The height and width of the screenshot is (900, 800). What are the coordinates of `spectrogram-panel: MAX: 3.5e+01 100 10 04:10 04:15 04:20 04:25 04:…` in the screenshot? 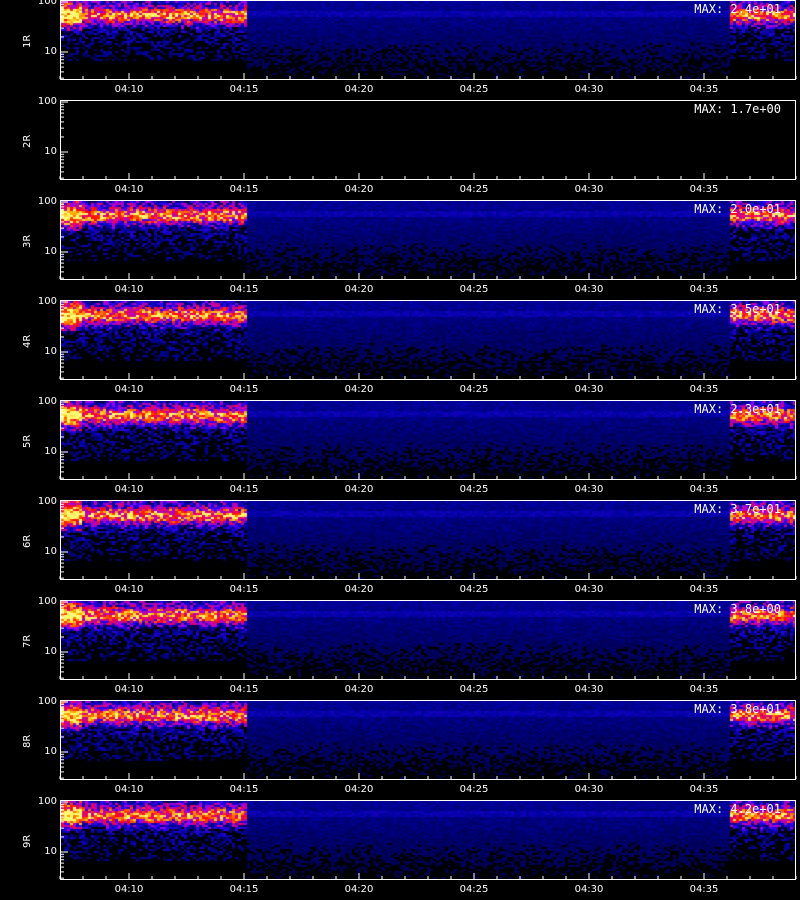 It's located at (400, 348).